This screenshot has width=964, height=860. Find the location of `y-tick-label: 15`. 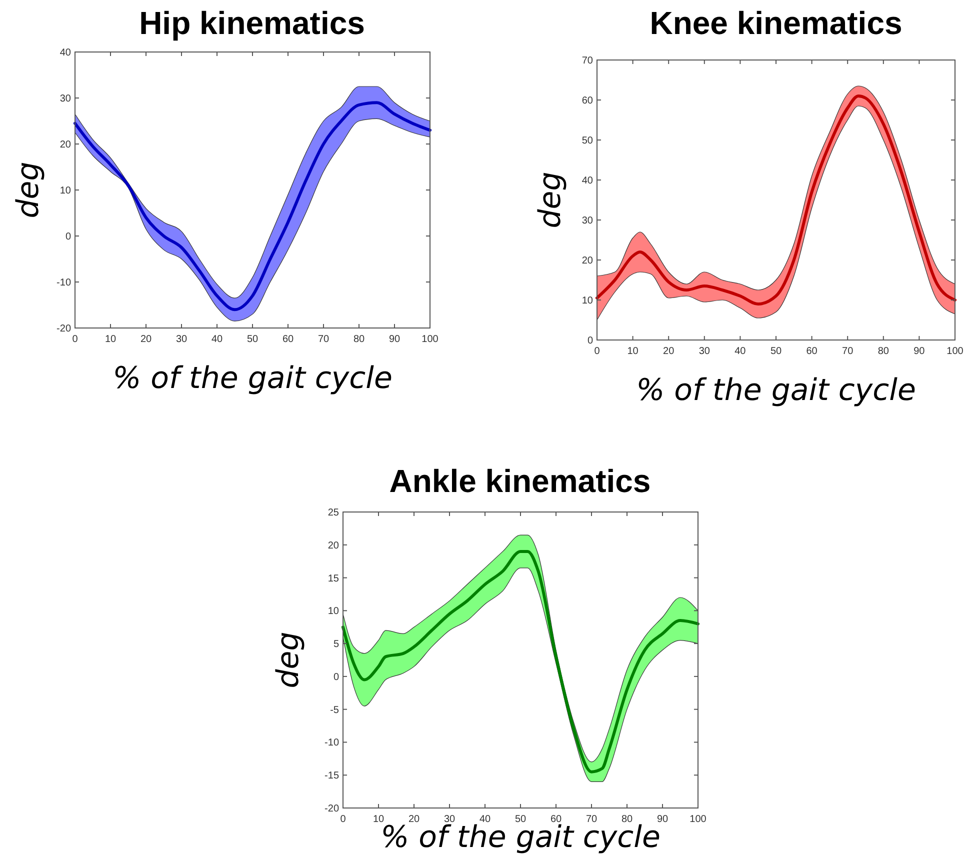

y-tick-label: 15 is located at coordinates (334, 578).